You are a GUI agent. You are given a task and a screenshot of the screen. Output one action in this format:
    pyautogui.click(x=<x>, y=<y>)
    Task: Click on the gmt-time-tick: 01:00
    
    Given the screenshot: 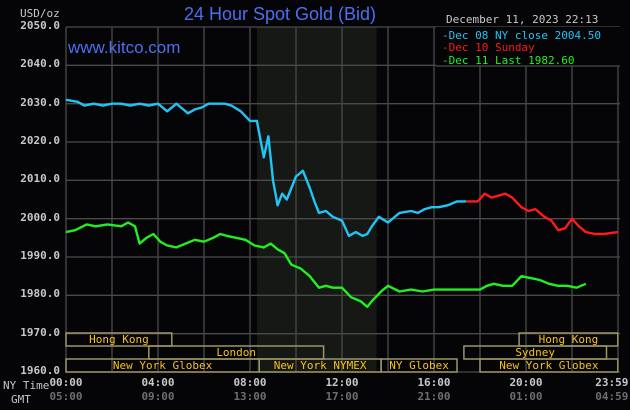 What is the action you would take?
    pyautogui.click(x=526, y=396)
    